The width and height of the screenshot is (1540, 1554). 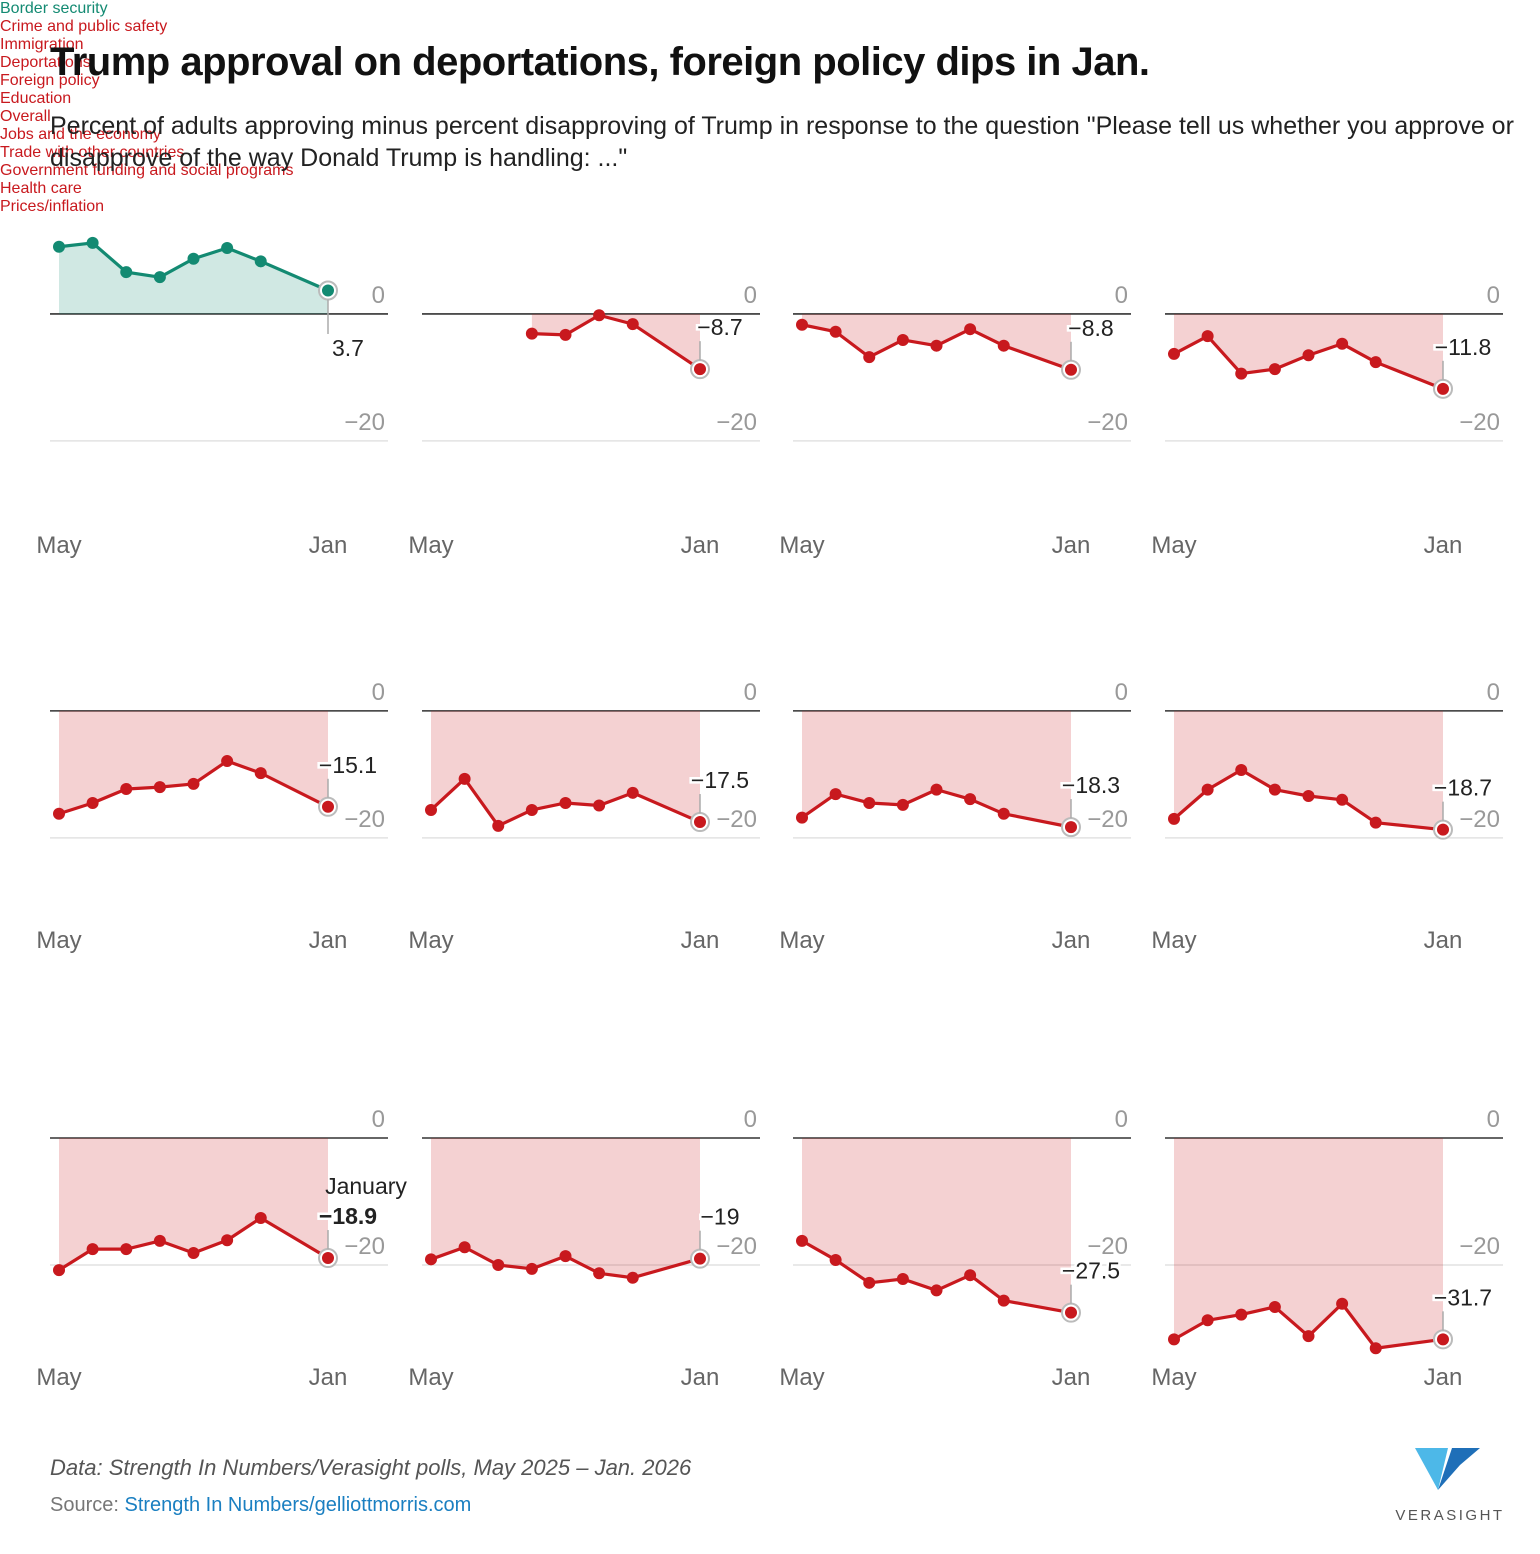 I want to click on value-label: −31.7, so click(x=1463, y=1297).